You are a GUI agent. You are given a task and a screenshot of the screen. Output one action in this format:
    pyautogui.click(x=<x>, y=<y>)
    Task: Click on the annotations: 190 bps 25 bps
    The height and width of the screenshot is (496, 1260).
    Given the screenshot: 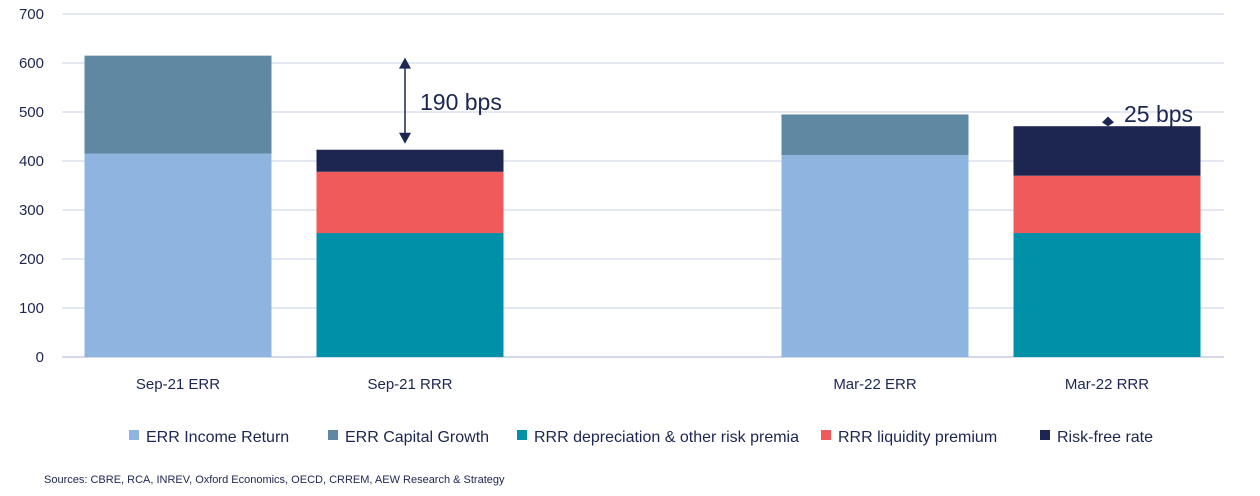 What is the action you would take?
    pyautogui.click(x=796, y=100)
    